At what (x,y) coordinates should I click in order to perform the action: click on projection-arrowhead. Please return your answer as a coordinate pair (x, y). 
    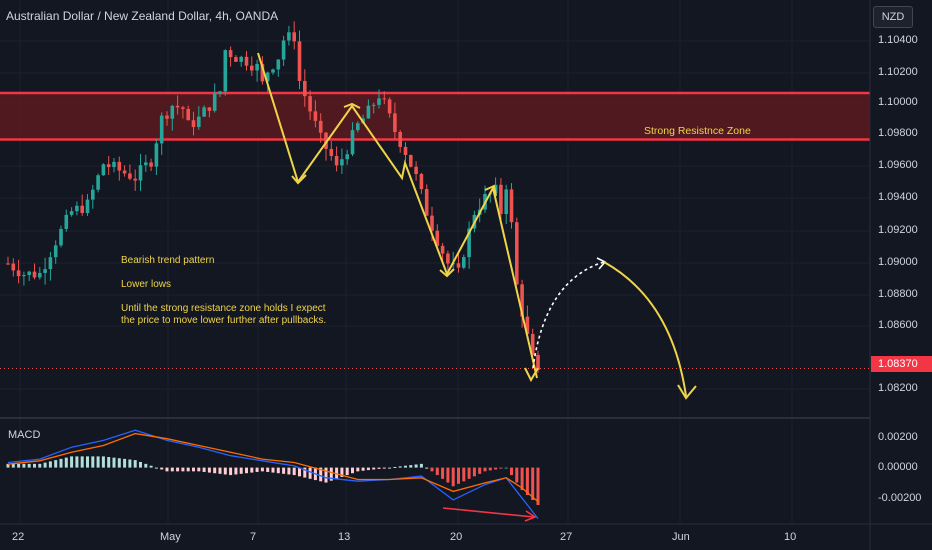
    Looking at the image, I should click on (687, 392).